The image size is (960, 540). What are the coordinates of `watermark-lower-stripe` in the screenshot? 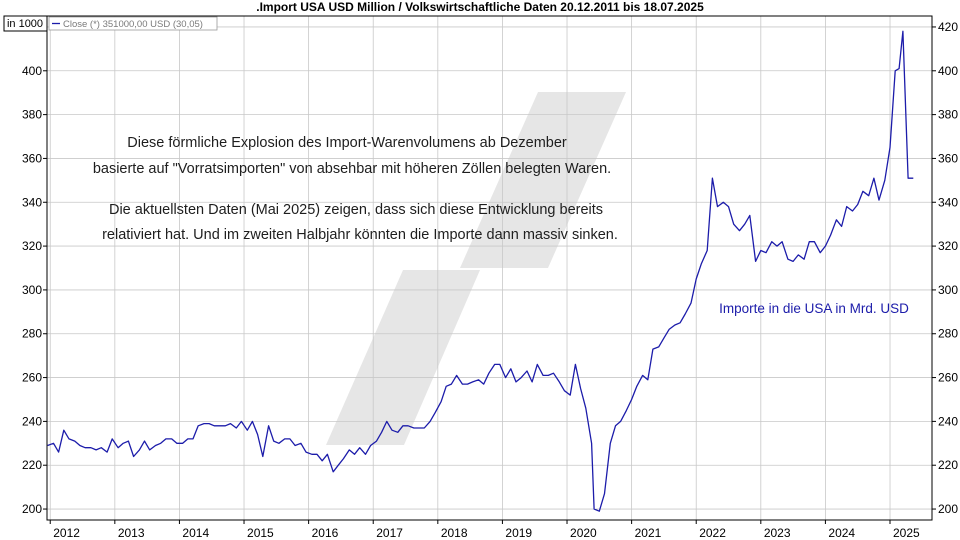 It's located at (403, 357).